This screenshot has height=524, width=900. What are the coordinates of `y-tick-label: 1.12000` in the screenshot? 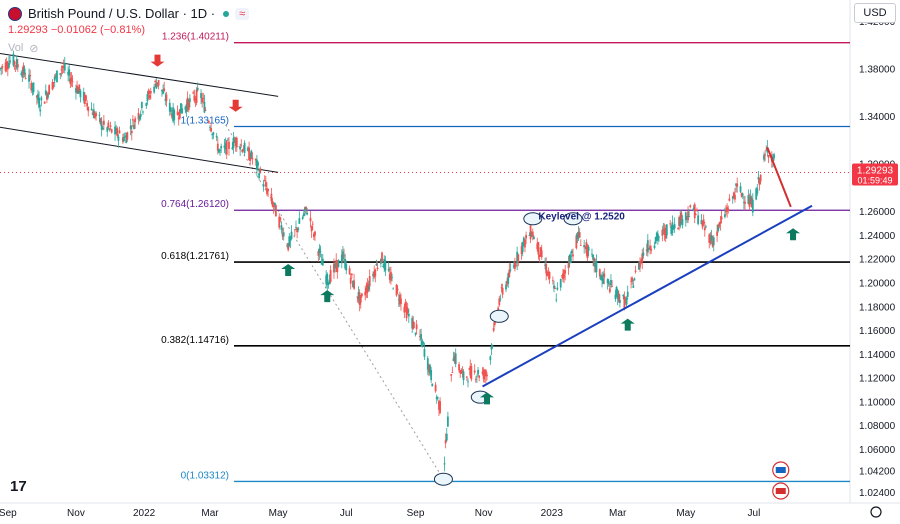 It's located at (877, 379).